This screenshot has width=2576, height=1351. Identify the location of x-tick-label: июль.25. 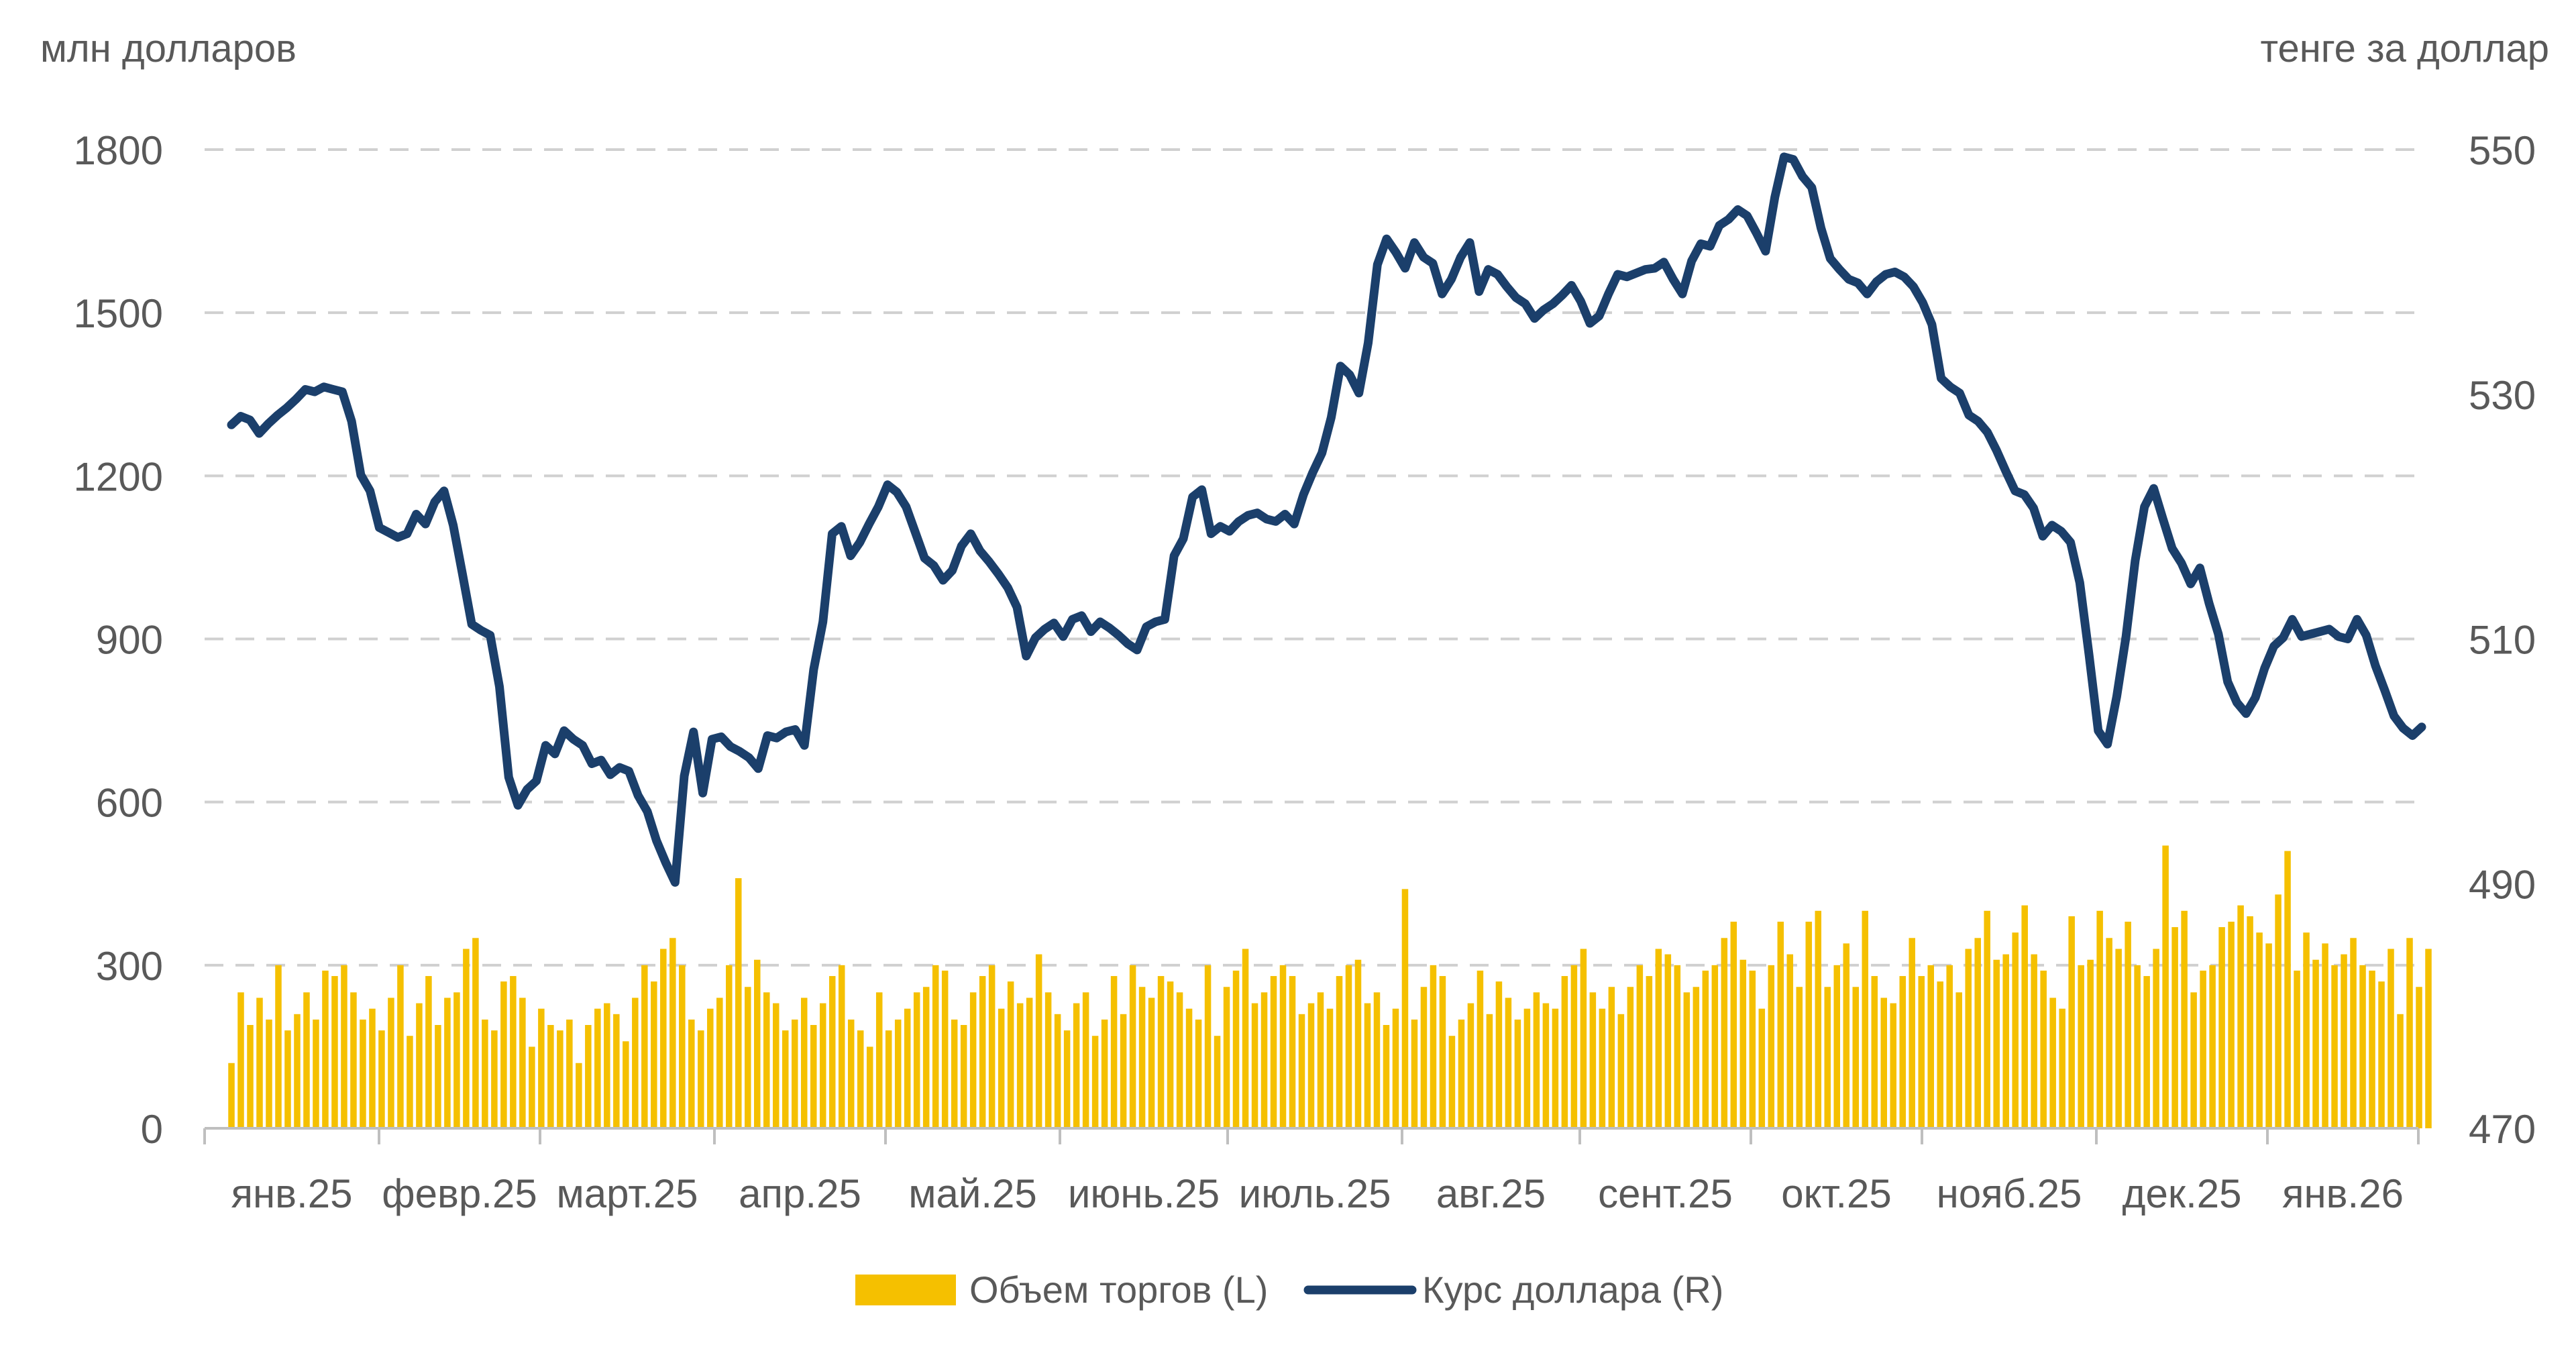
(1315, 1193).